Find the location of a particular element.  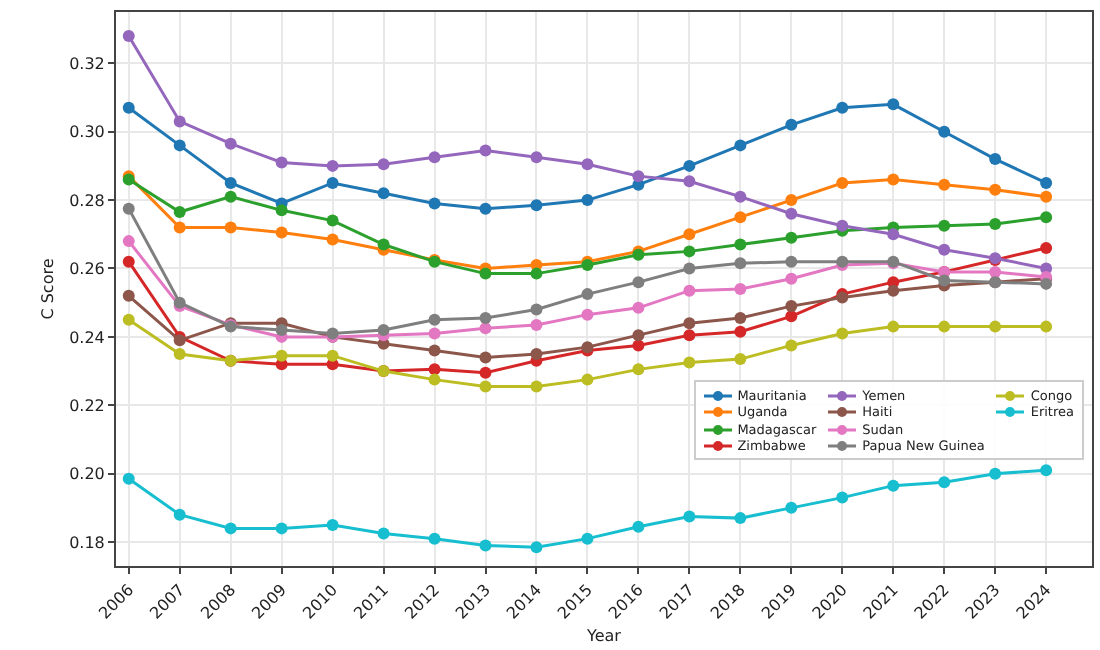

y-axis-title: C Score is located at coordinates (47, 289).